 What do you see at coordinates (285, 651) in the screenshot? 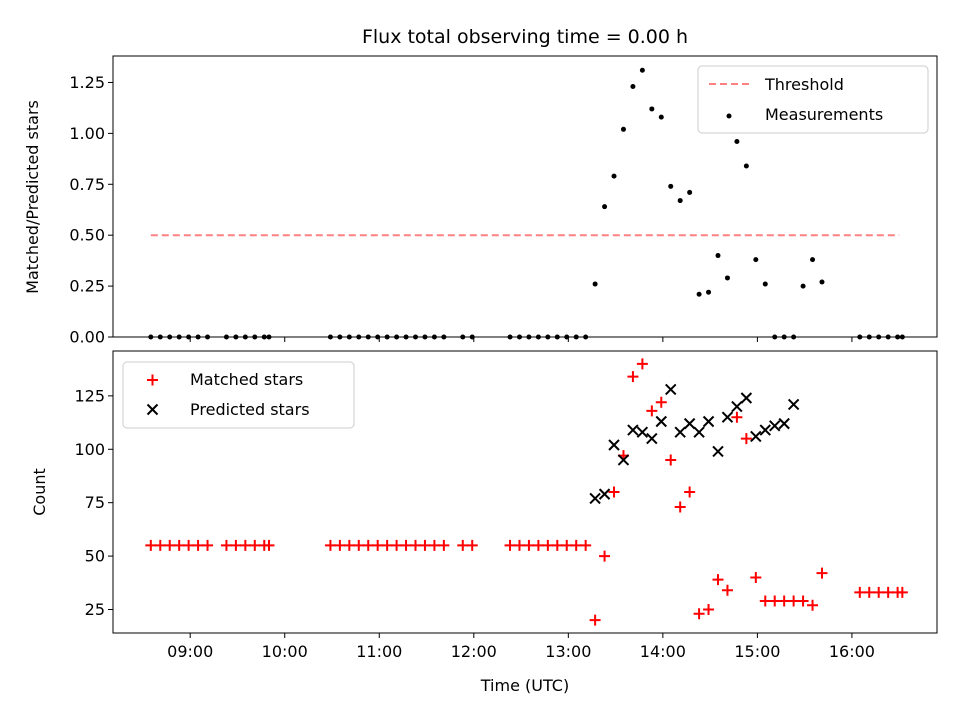
I see `x-tick-label: 10:00` at bounding box center [285, 651].